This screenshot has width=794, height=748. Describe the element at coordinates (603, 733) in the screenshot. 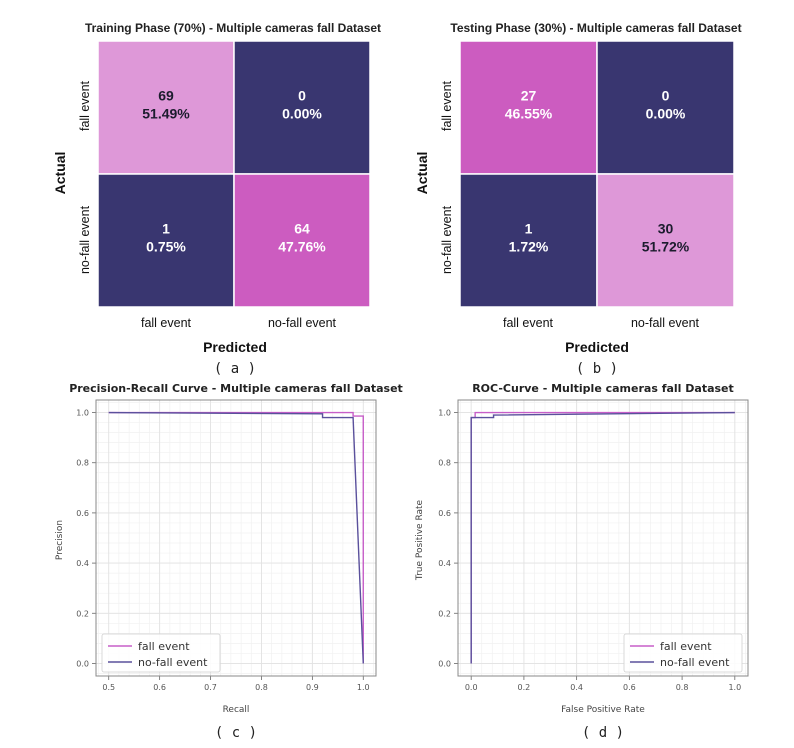

I see `panel-caption: ( d )` at that location.